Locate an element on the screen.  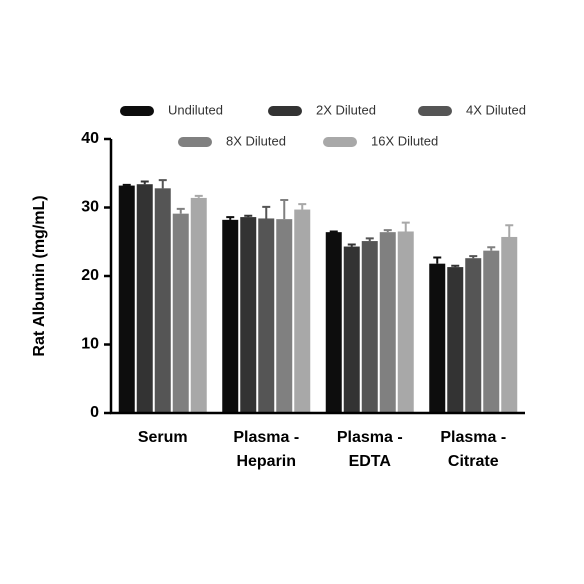
y-tick-label: 0 is located at coordinates (94, 412).